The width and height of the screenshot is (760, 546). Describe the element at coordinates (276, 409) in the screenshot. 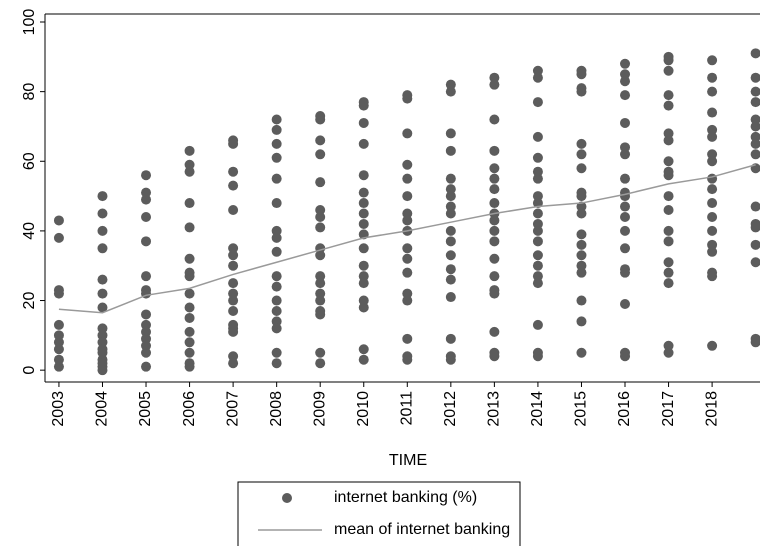

I see `x-tick-label: 2008` at that location.